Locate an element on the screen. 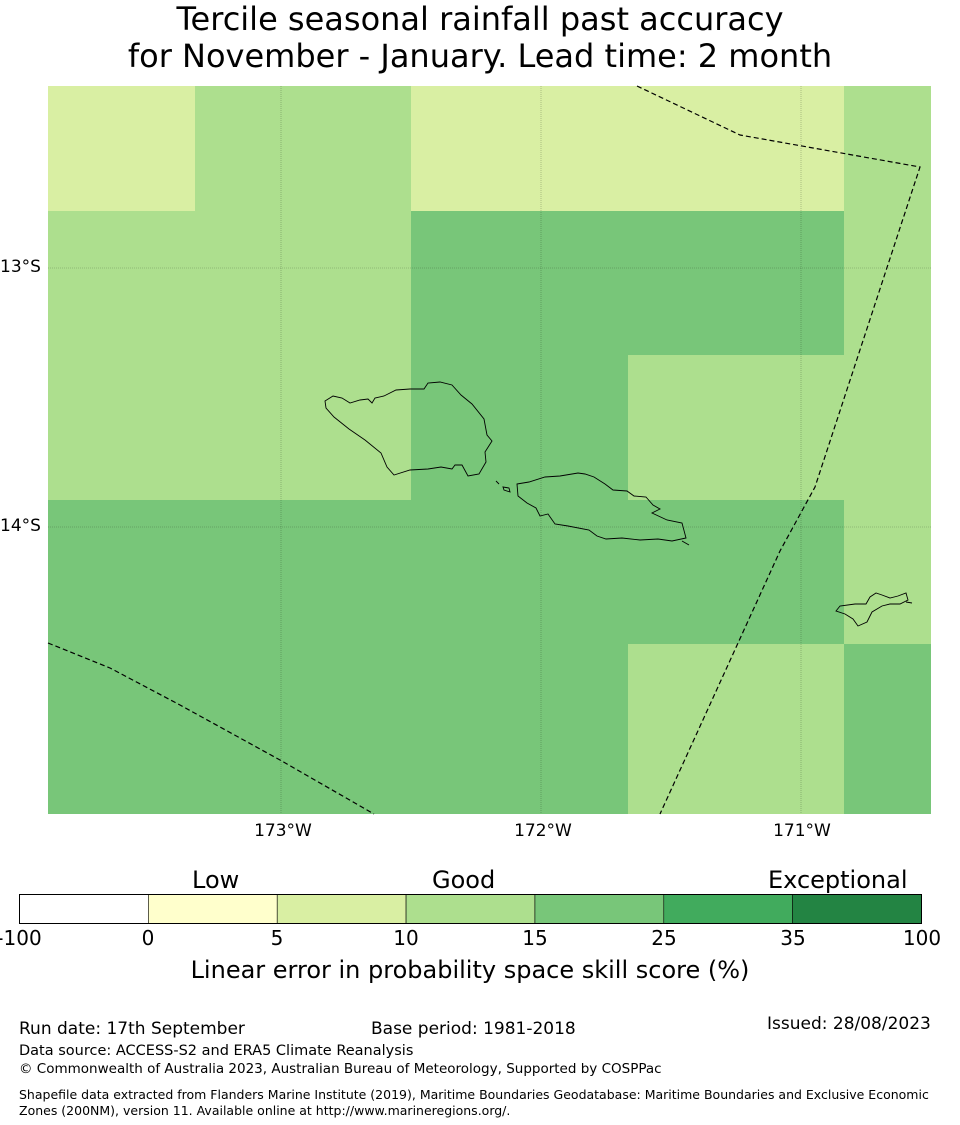 The height and width of the screenshot is (1125, 960). category-low: Low is located at coordinates (216, 880).